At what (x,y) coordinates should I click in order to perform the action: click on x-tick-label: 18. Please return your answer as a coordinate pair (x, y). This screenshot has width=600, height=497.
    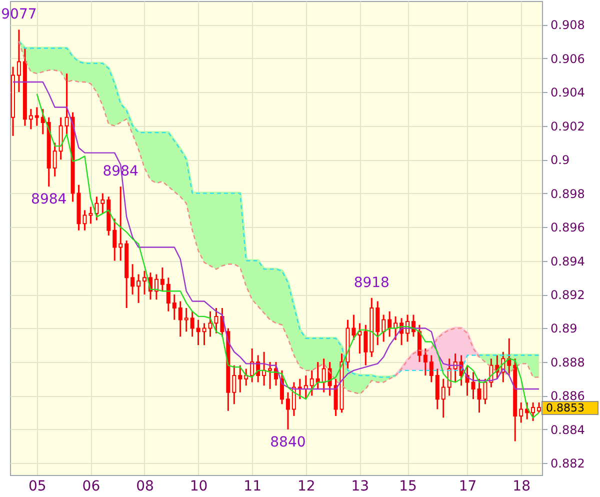
    Looking at the image, I should click on (521, 486).